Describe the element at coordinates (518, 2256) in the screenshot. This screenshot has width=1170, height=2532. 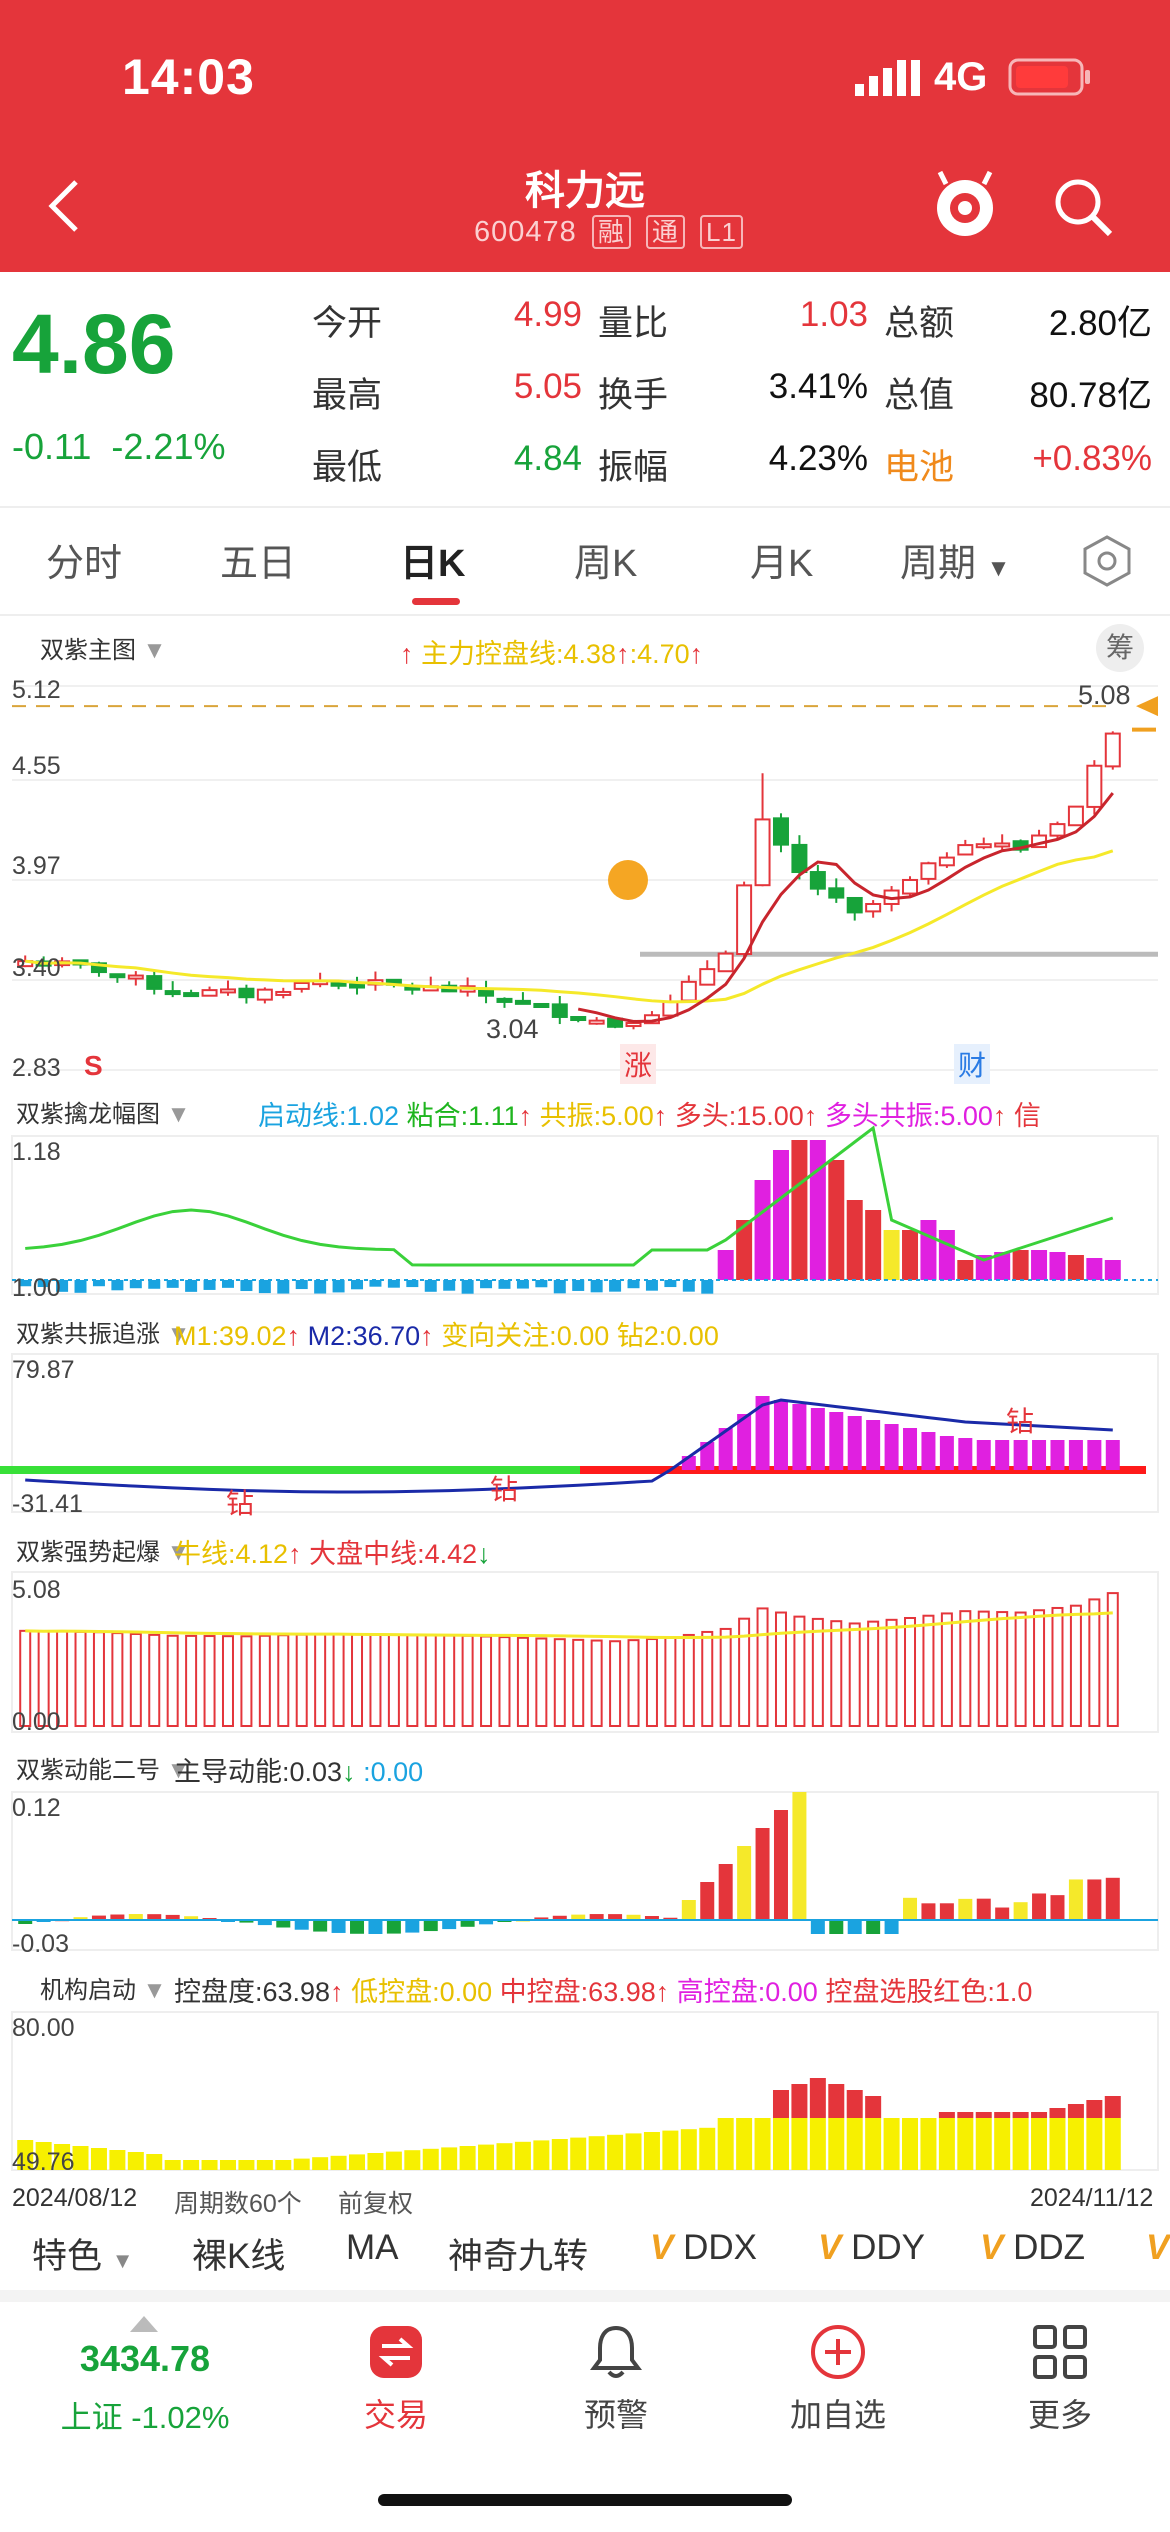
I see `feature-magic-nine: 神奇九转` at that location.